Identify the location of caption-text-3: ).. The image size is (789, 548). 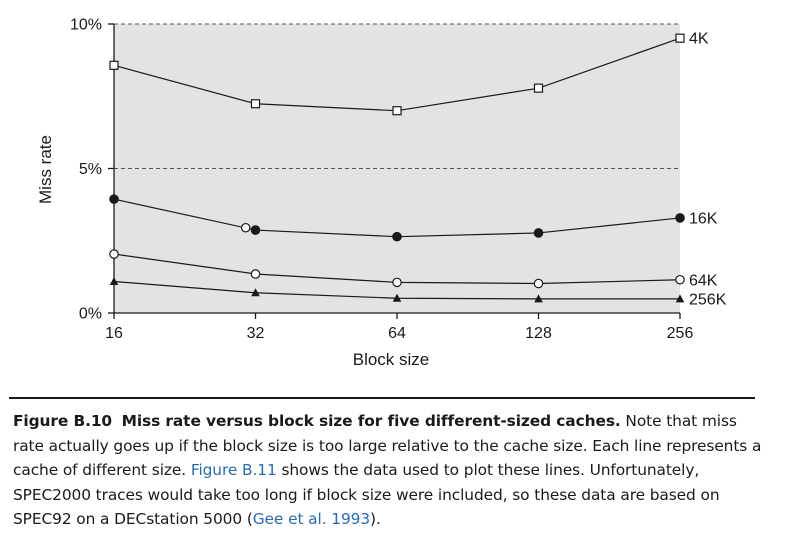
(375, 519).